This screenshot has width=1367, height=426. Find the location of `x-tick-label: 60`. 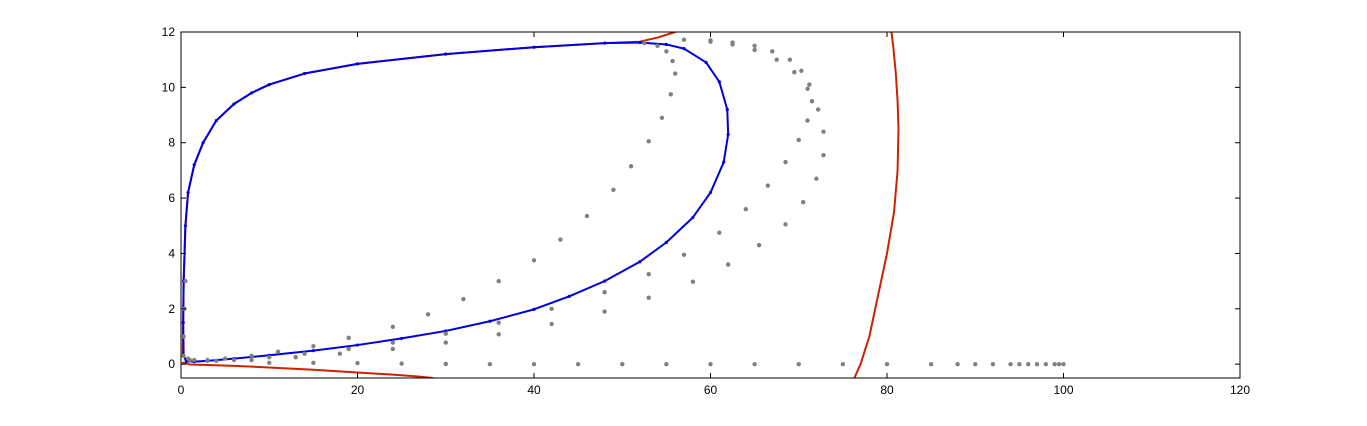

x-tick-label: 60 is located at coordinates (711, 390).